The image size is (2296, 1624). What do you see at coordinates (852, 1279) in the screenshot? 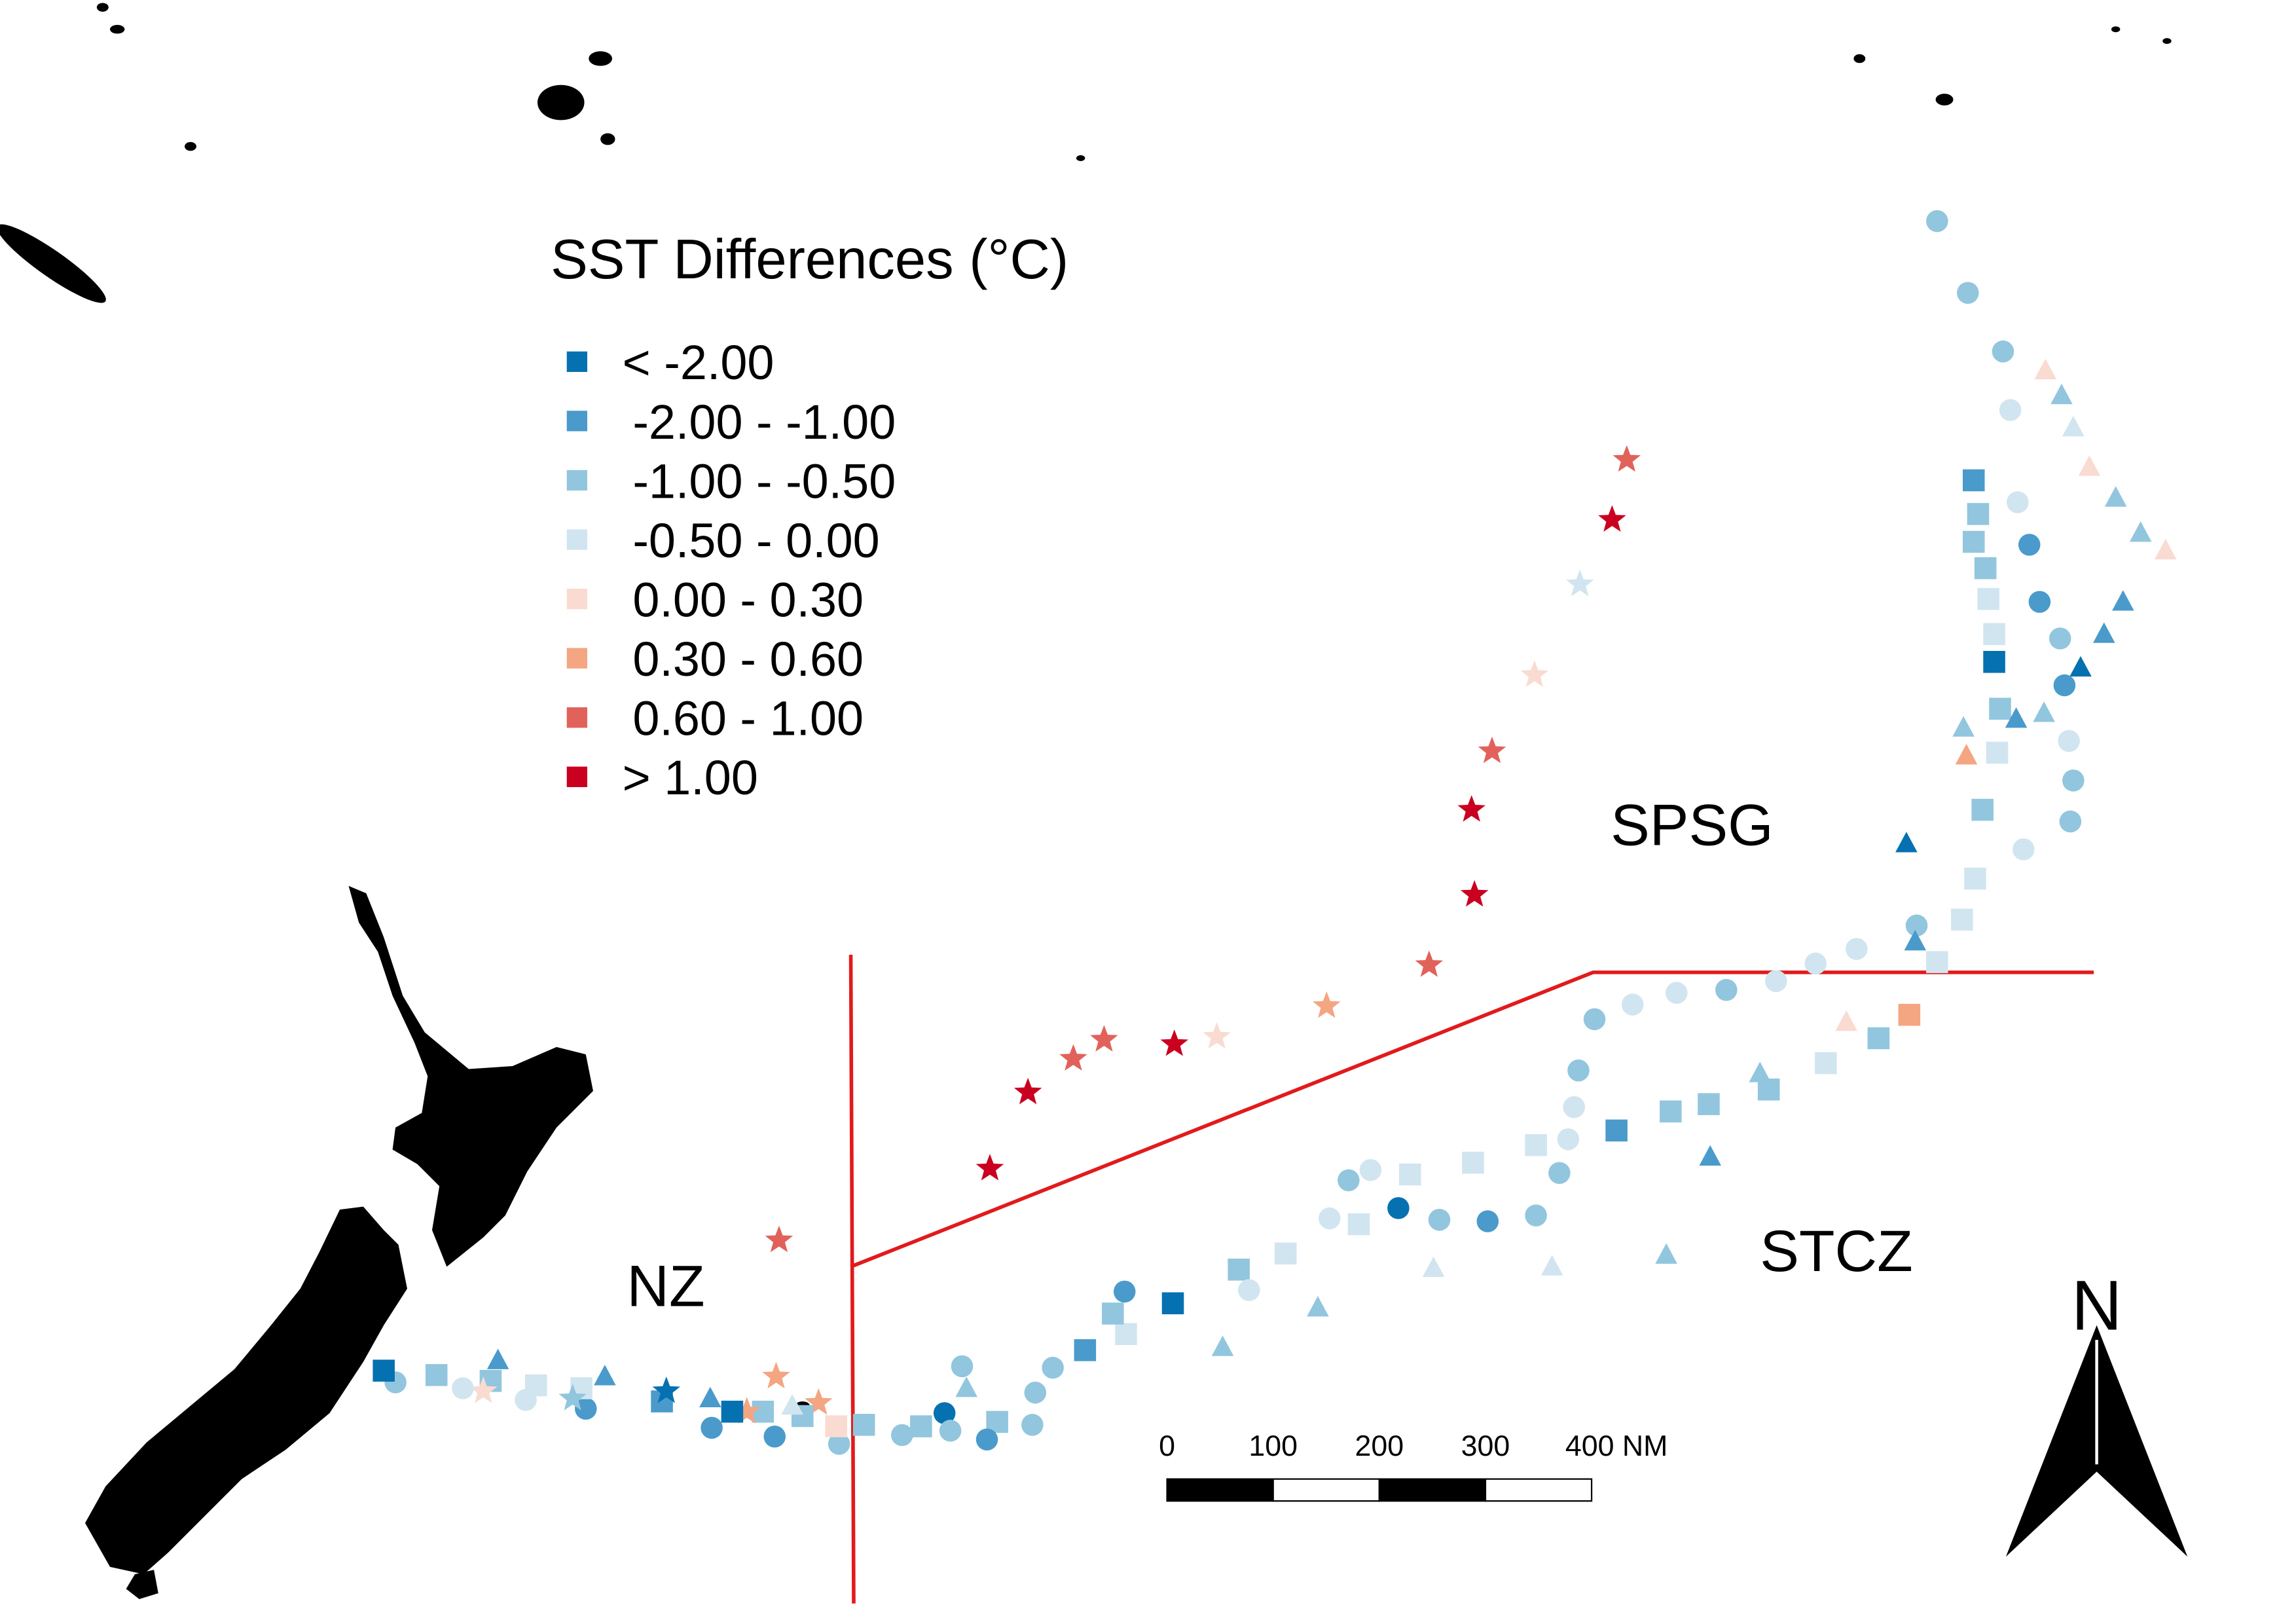
I see `boundary` at bounding box center [852, 1279].